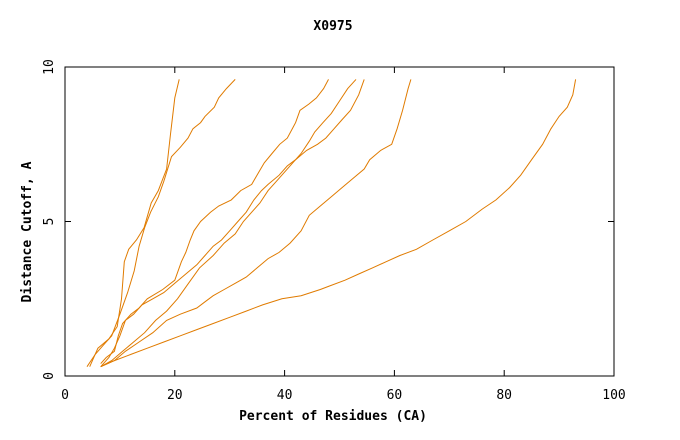 This screenshot has height=440, width=680. I want to click on x-tick-label: 0, so click(65, 395).